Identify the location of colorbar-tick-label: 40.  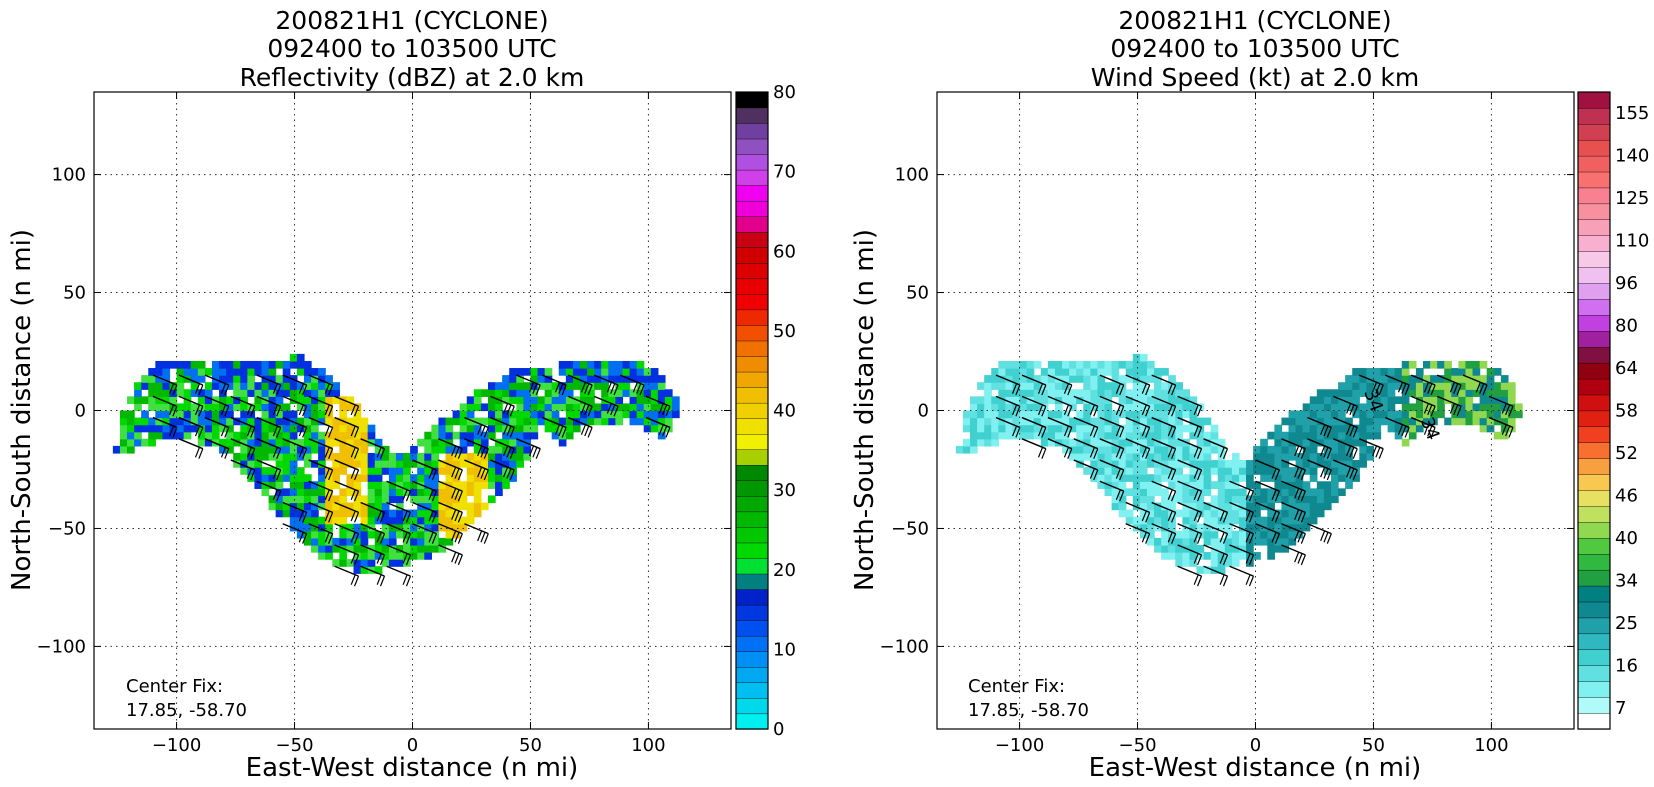
(784, 411).